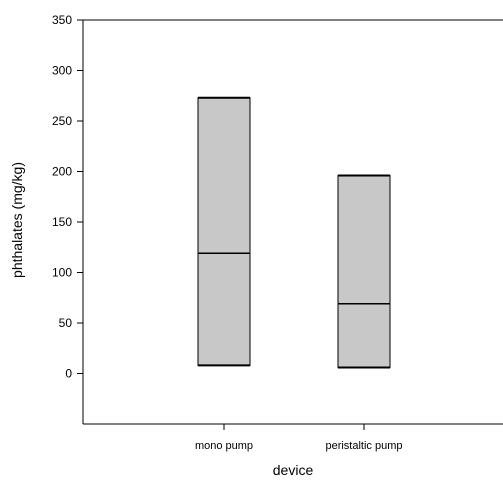  I want to click on x-axis-label: device, so click(293, 470).